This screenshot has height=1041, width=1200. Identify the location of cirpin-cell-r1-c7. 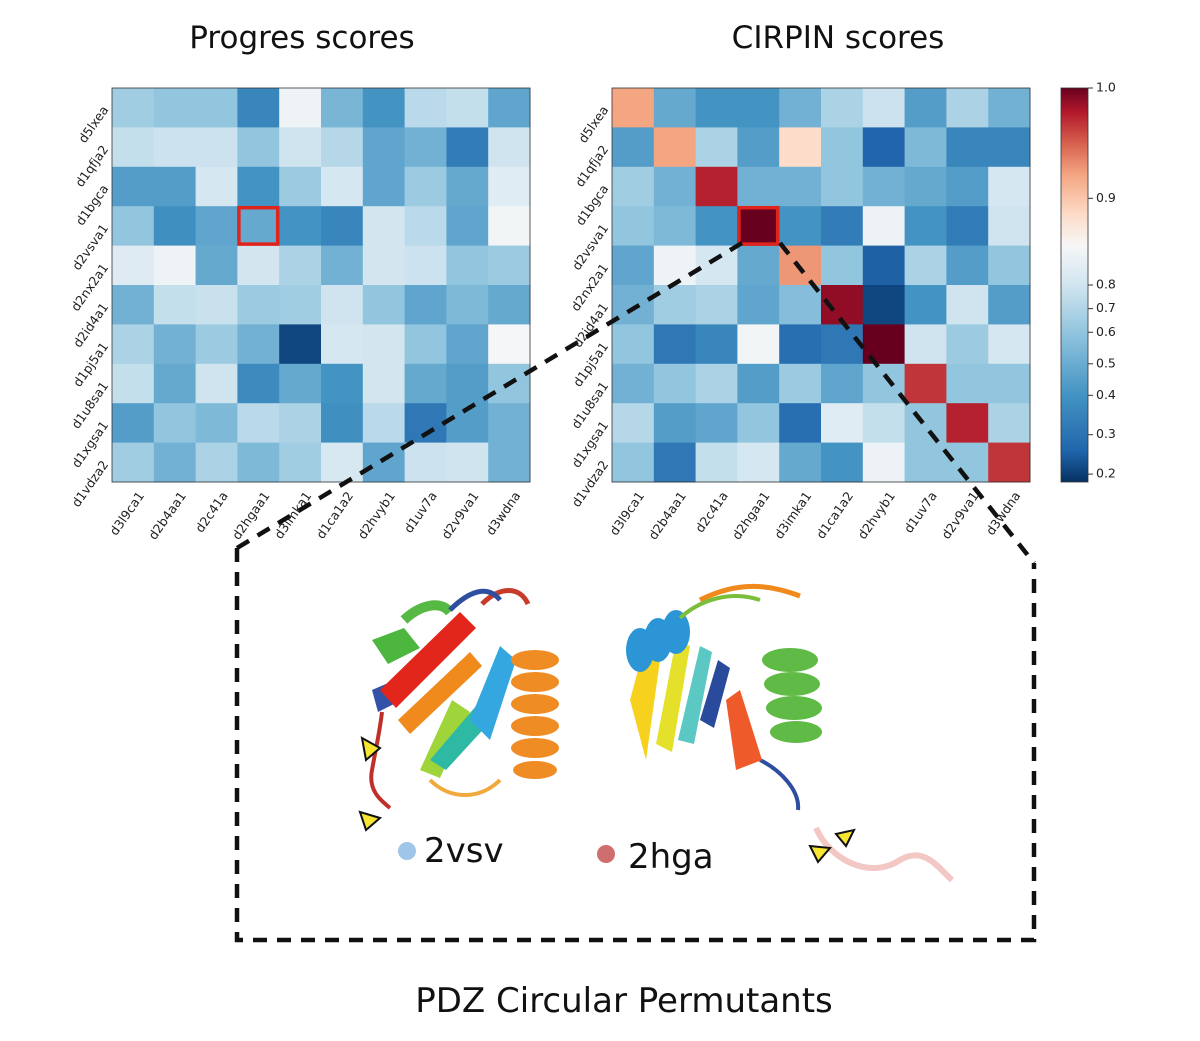
(925, 147).